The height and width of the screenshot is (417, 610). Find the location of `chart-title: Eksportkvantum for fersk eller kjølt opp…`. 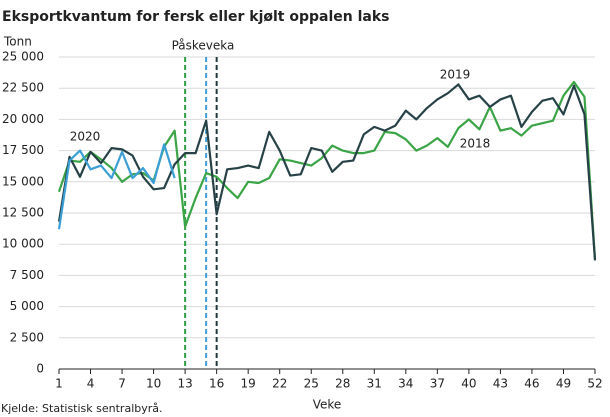

chart-title: Eksportkvantum for fersk eller kjølt opp… is located at coordinates (196, 17).